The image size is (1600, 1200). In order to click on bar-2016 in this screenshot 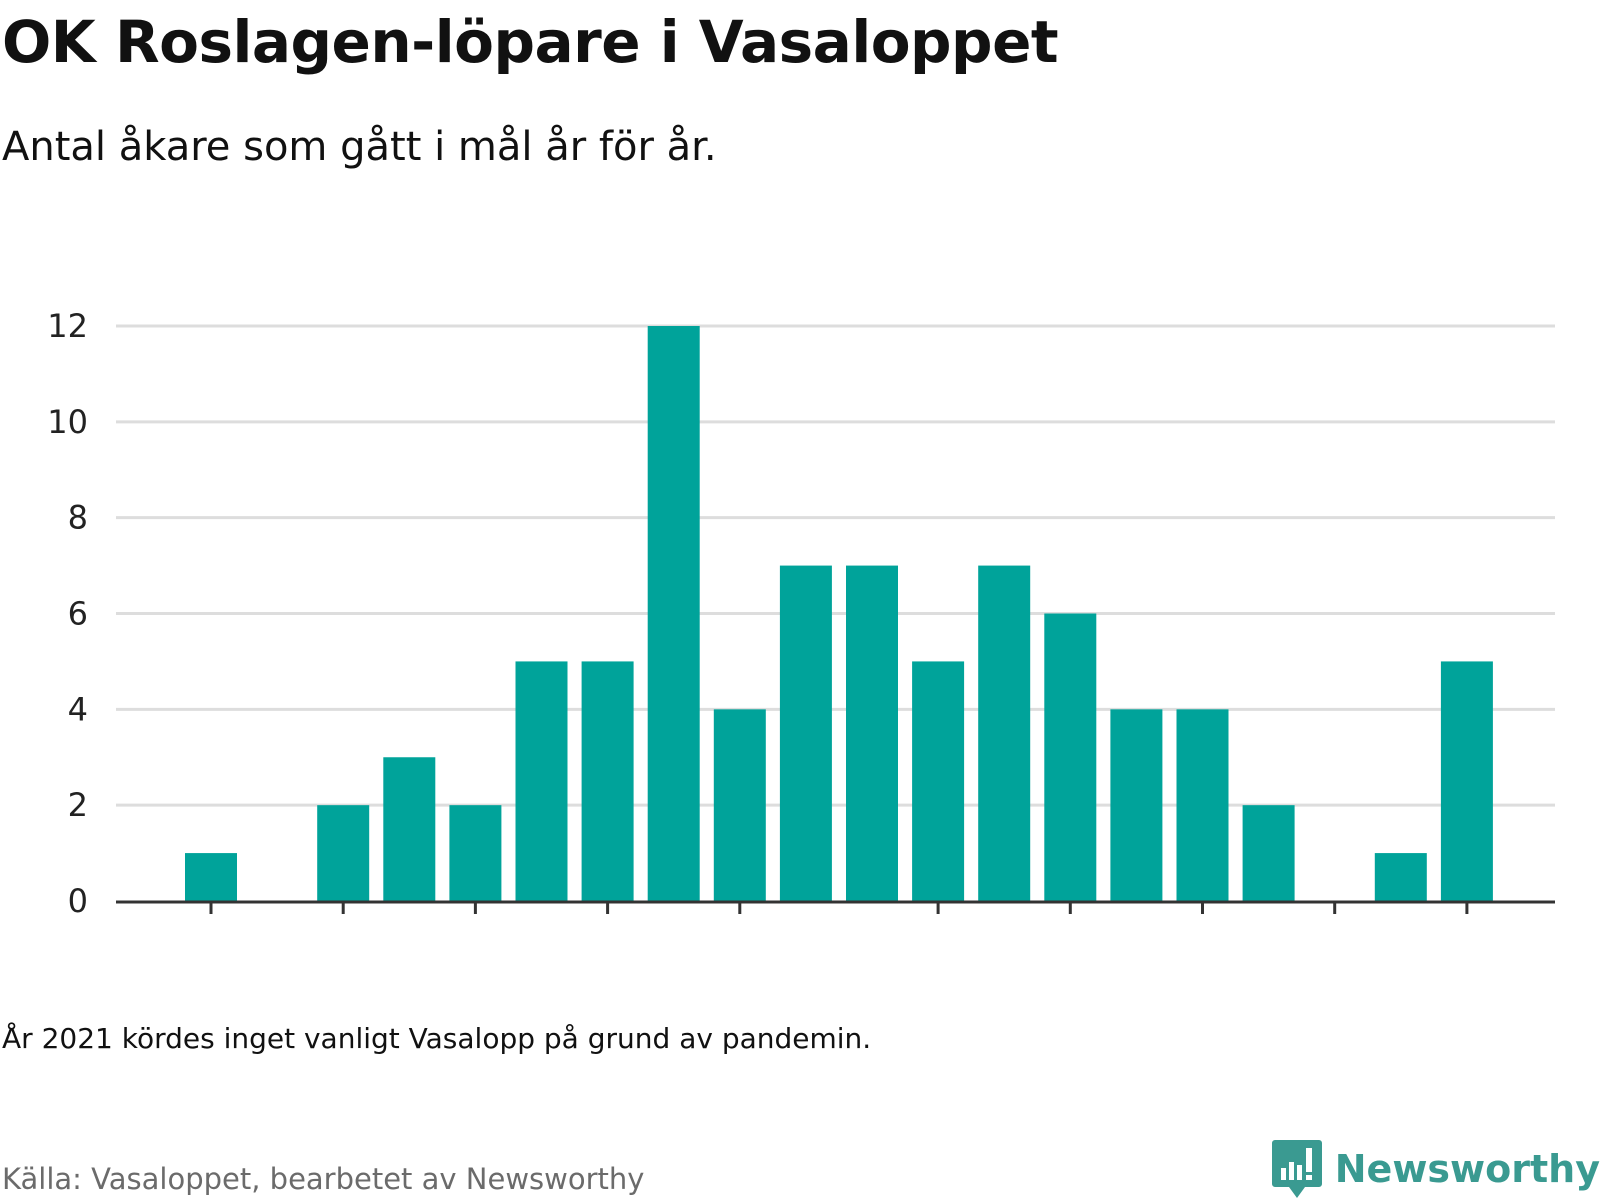, I will do `click(1004, 733)`.